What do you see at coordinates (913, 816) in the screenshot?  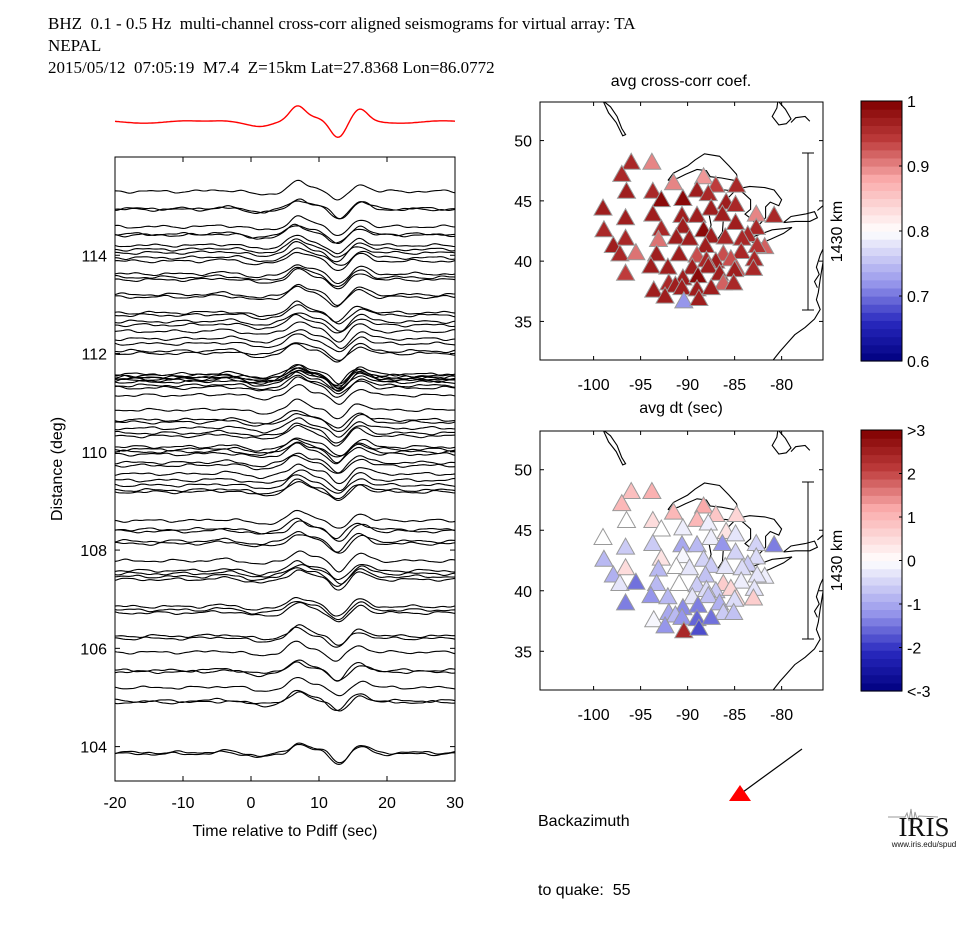 I see `iris-logo-waveform-icon` at bounding box center [913, 816].